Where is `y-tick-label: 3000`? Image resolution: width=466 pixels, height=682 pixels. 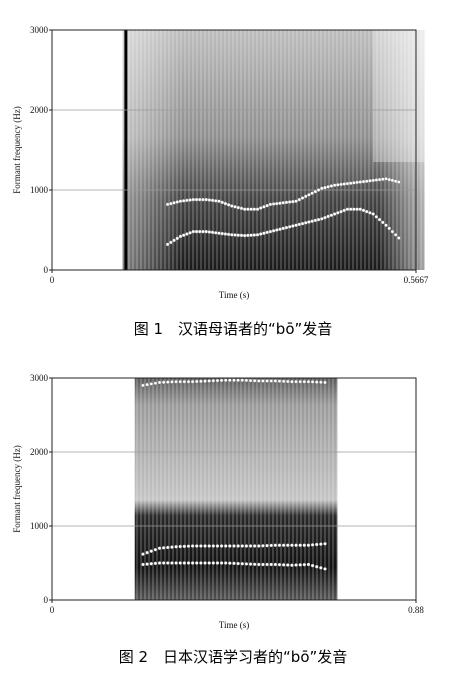 y-tick-label: 3000 is located at coordinates (39, 30).